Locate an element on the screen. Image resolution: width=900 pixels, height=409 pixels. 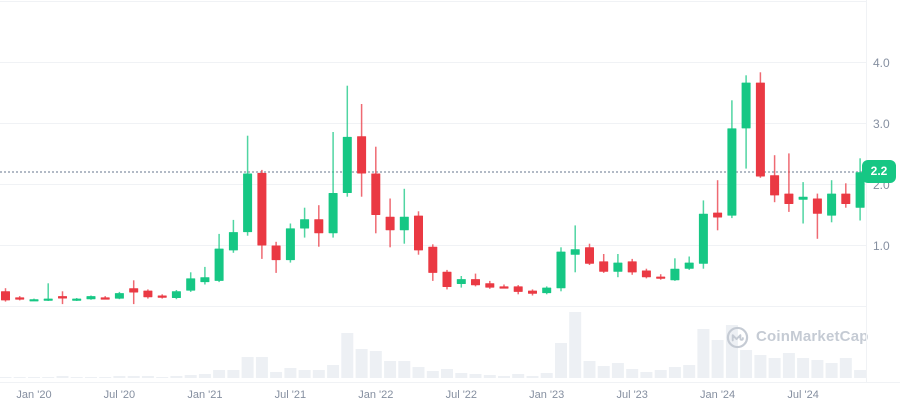
x-axis-label-6: Jul '22 is located at coordinates (461, 395).